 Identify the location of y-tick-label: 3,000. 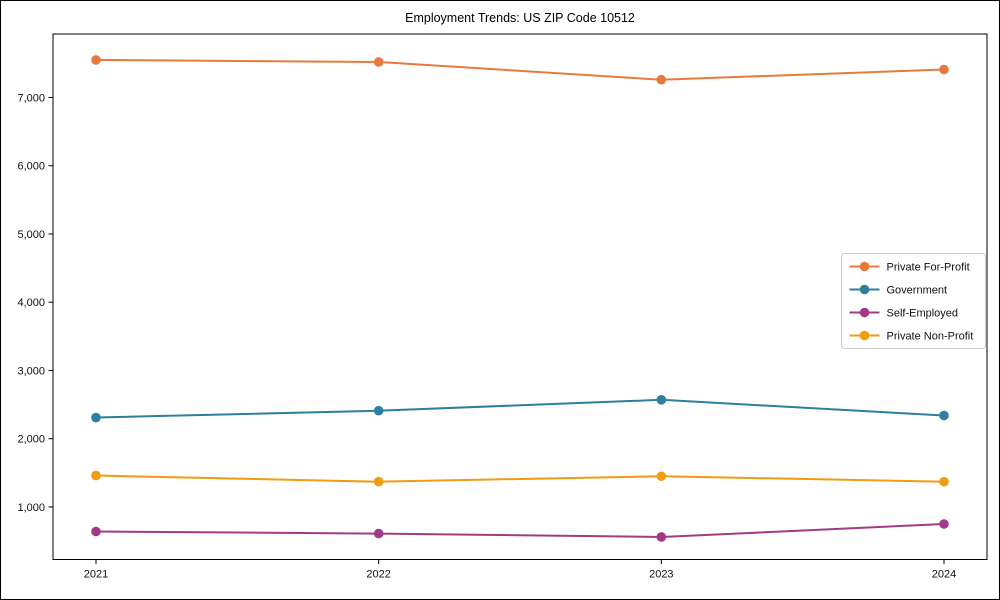
(31, 371).